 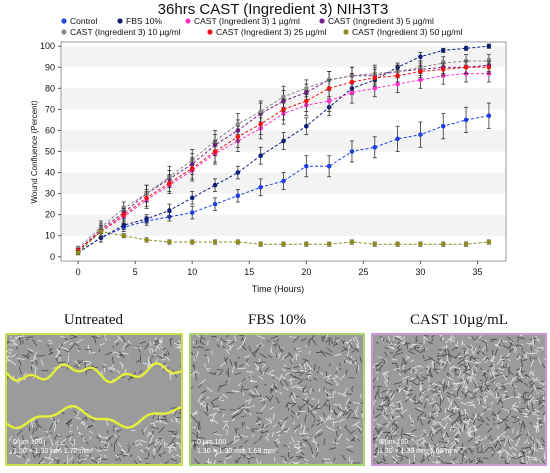 What do you see at coordinates (376, 21) in the screenshot?
I see `legend-item: CAST (Ingredient 3) 5 µg/ml` at bounding box center [376, 21].